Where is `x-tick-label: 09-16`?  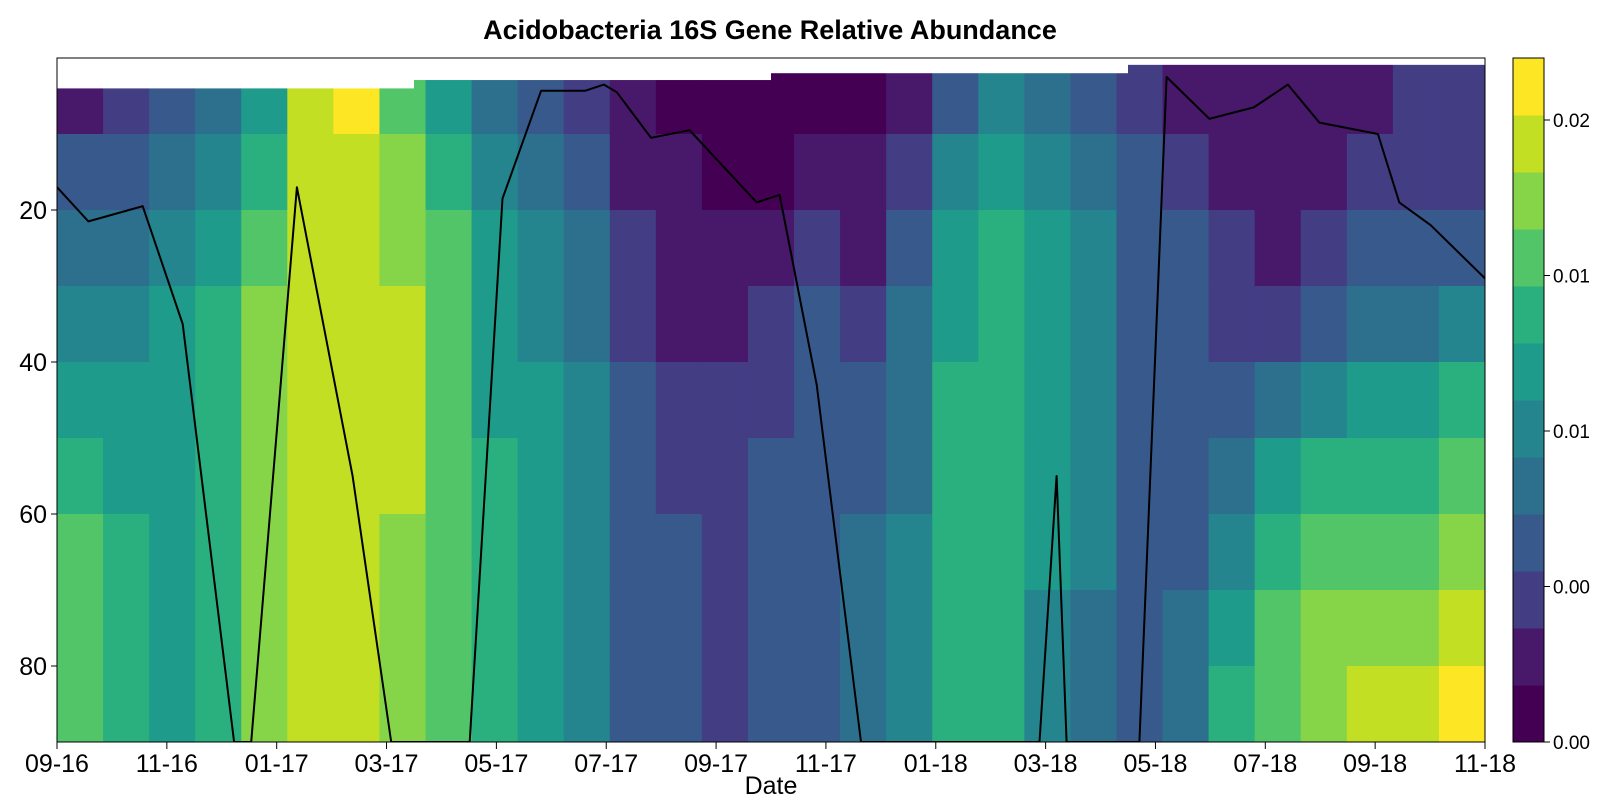 x-tick-label: 09-16 is located at coordinates (57, 764).